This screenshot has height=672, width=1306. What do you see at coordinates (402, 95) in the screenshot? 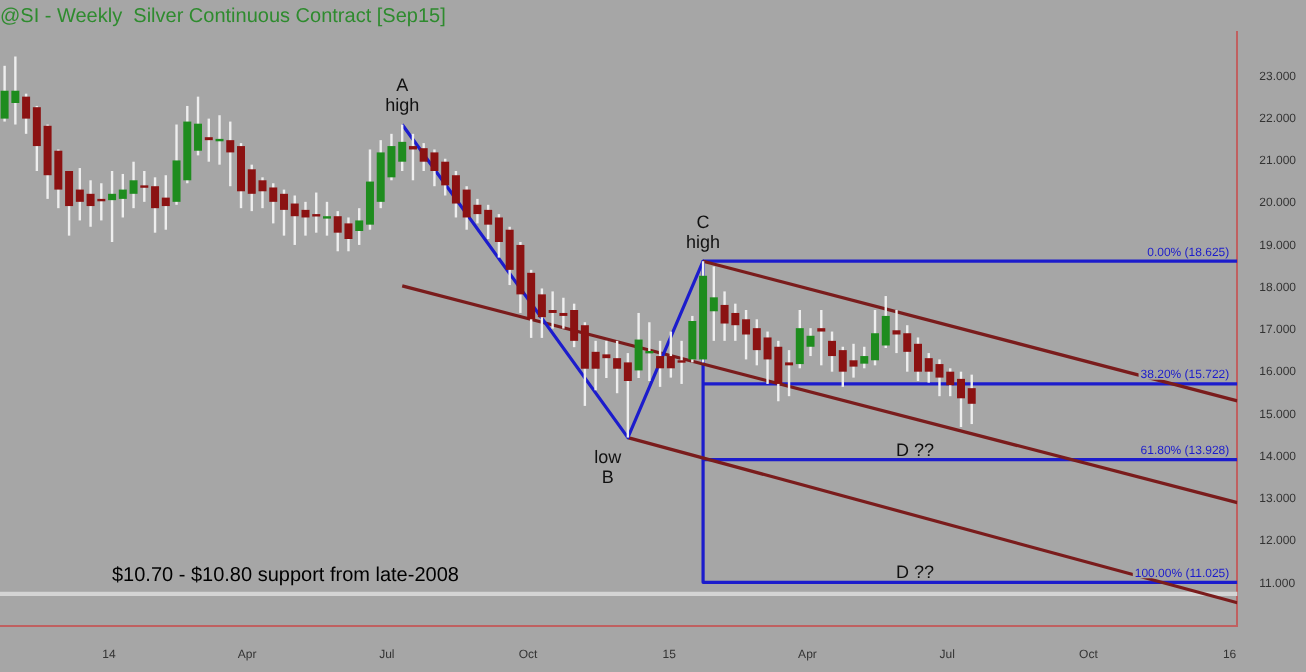
I see `annotation: A high` at bounding box center [402, 95].